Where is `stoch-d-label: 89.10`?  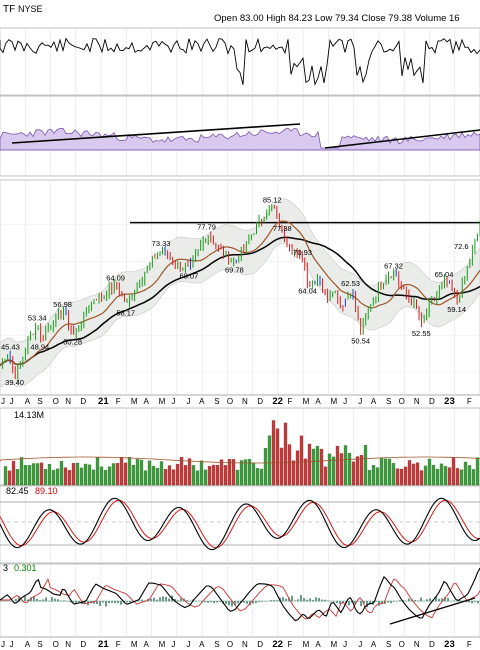 stoch-d-label: 89.10 is located at coordinates (46, 491).